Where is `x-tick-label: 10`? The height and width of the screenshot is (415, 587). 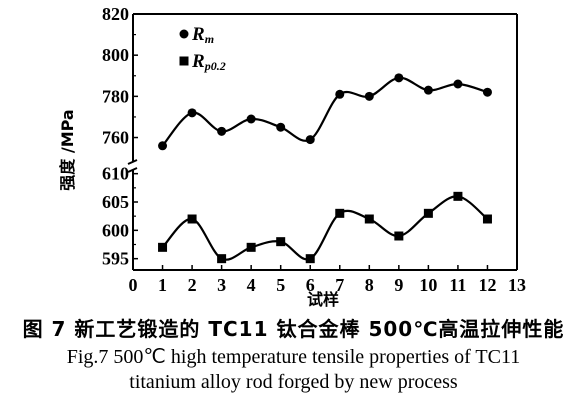 x-tick-label: 10 is located at coordinates (428, 285).